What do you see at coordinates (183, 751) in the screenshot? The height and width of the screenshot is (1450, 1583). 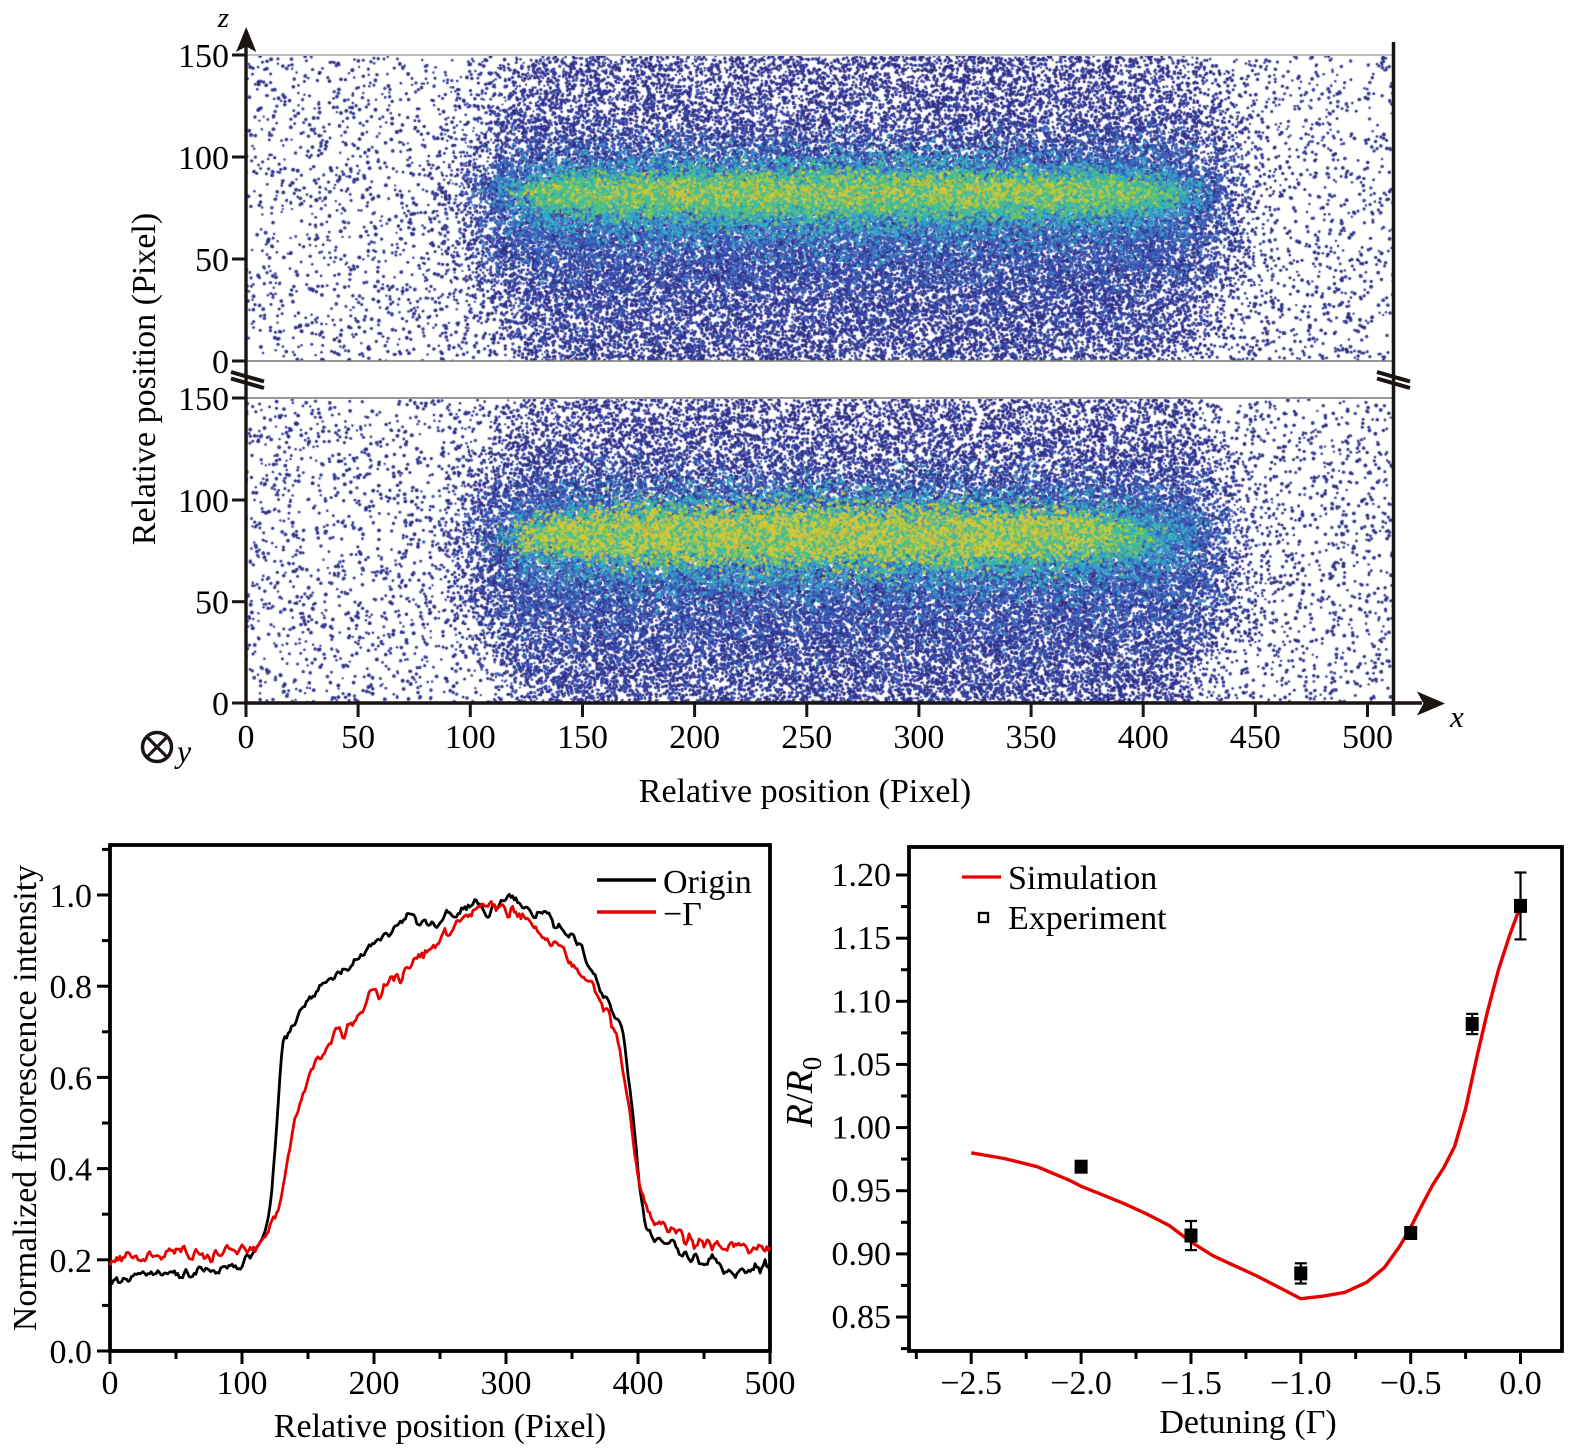 I see `svg-text: y` at bounding box center [183, 751].